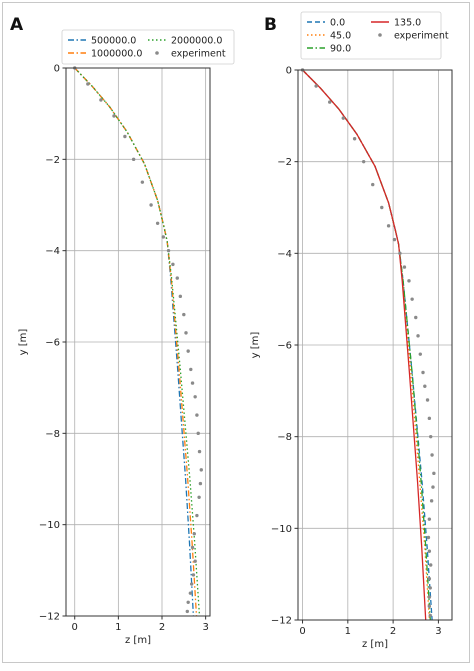 The width and height of the screenshot is (474, 671). What do you see at coordinates (438, 631) in the screenshot?
I see `x-tick-label-b-3: 3` at bounding box center [438, 631].